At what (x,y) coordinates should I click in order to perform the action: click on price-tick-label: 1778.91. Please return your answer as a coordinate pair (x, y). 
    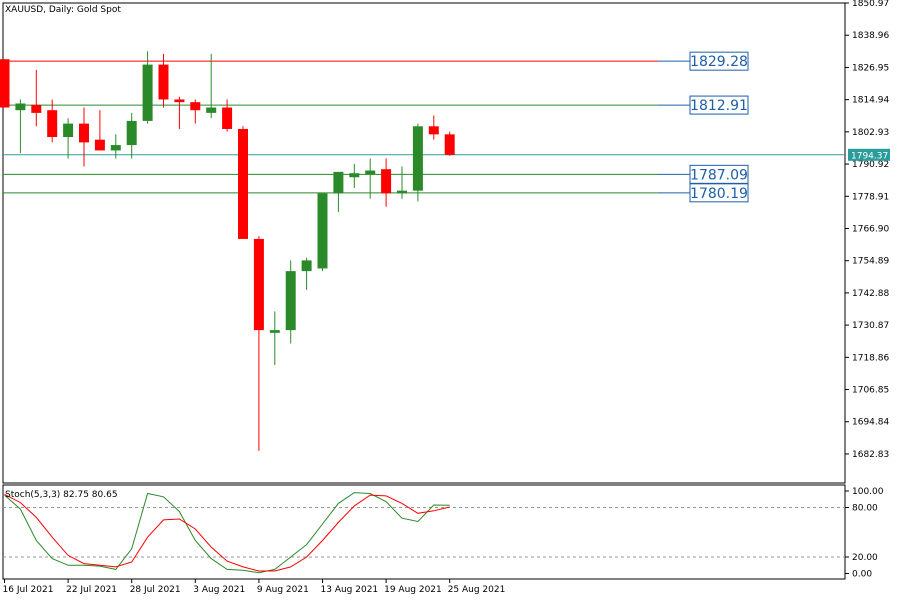
    Looking at the image, I should click on (870, 197).